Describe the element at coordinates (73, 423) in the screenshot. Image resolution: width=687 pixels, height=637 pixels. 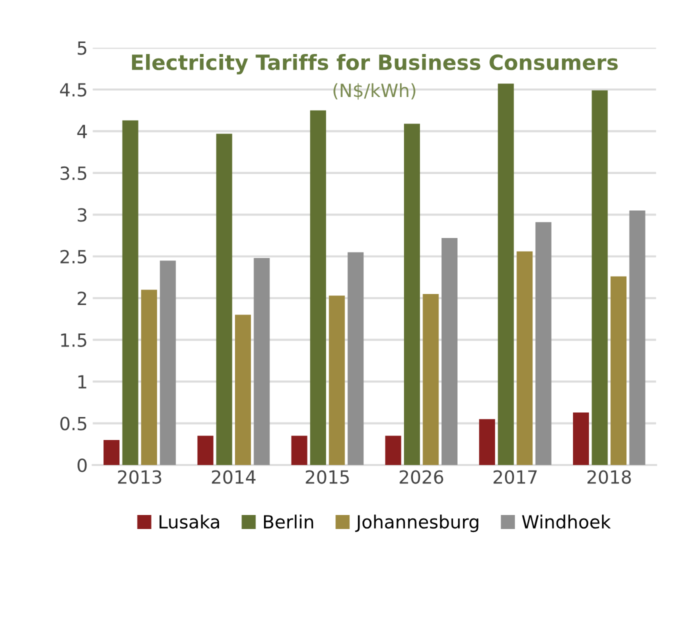
I see `y-tick-label: 0.5` at that location.